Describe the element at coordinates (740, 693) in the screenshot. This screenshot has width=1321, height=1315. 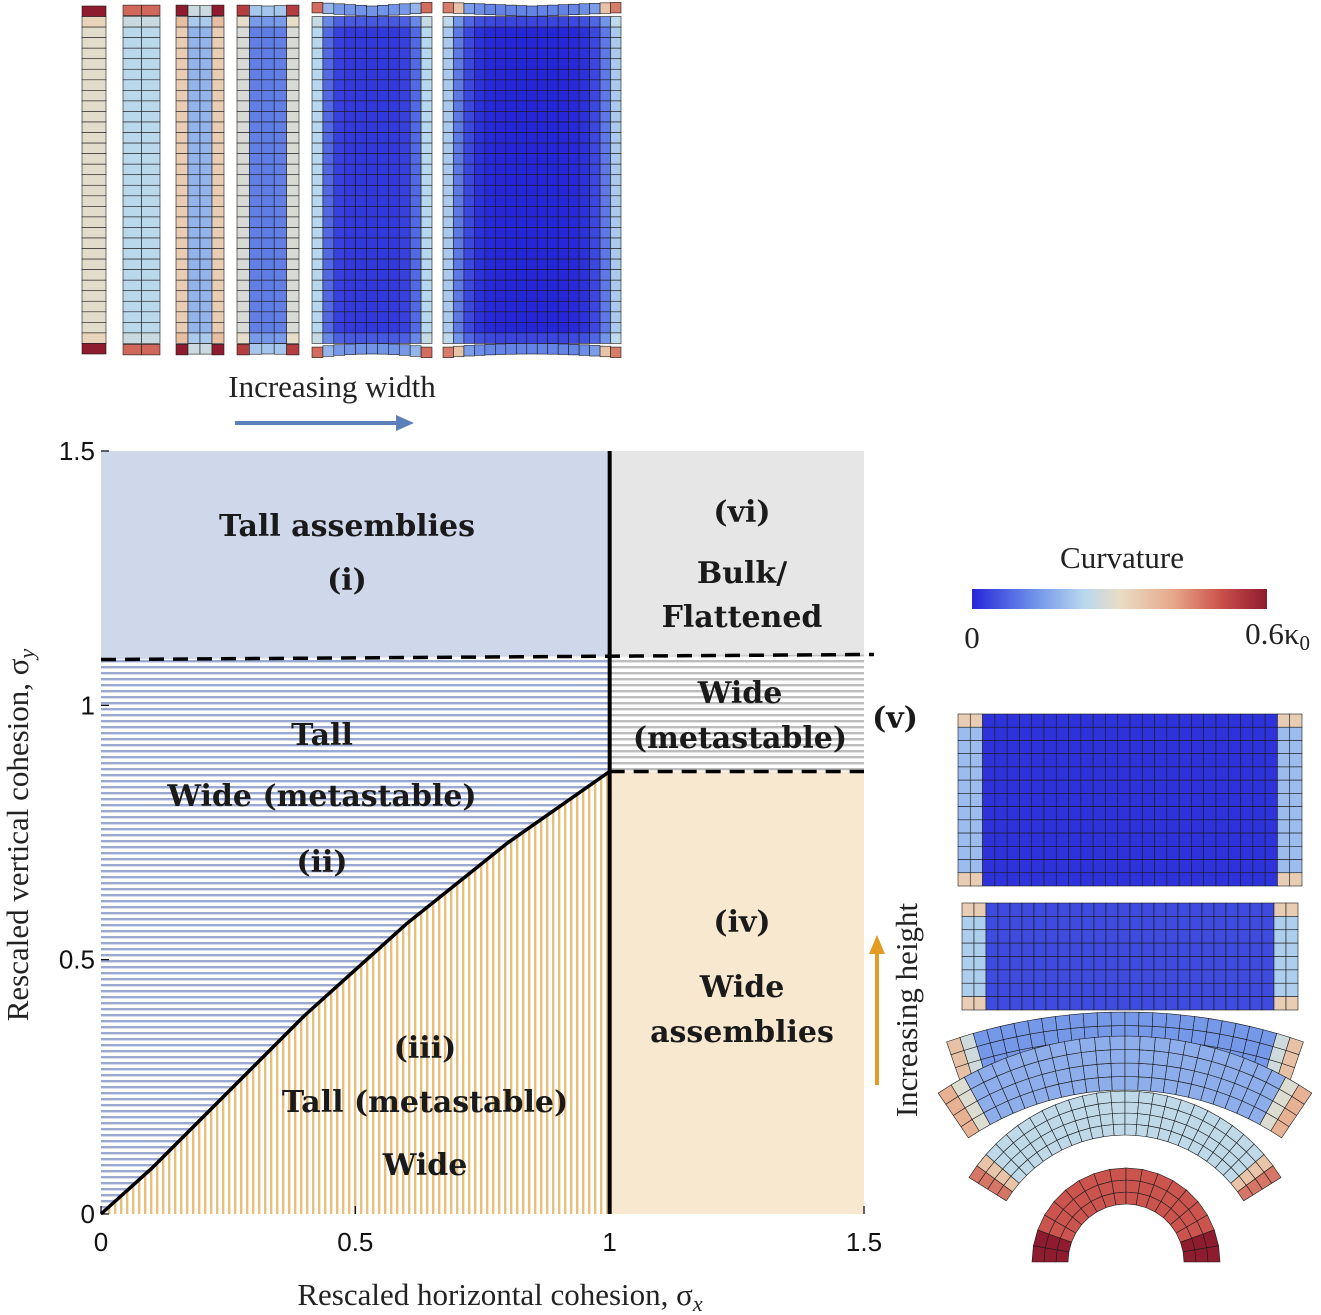
I see `region-v-label: Wide` at that location.